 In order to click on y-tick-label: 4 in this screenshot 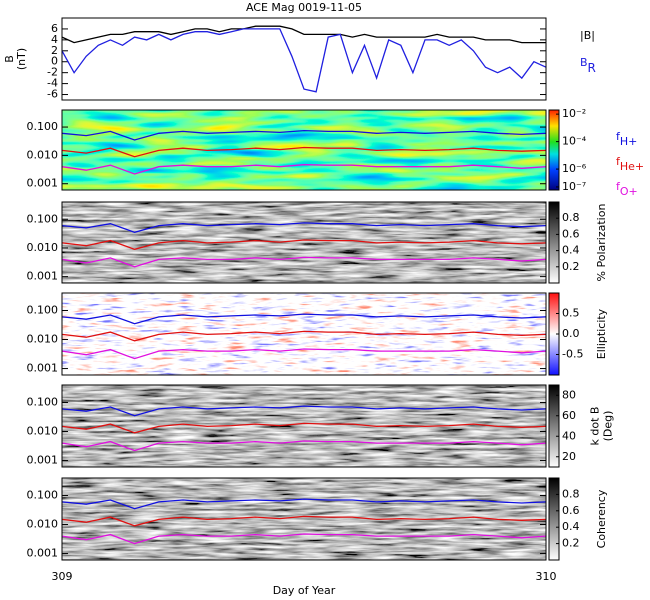, I will do `click(54, 39)`.